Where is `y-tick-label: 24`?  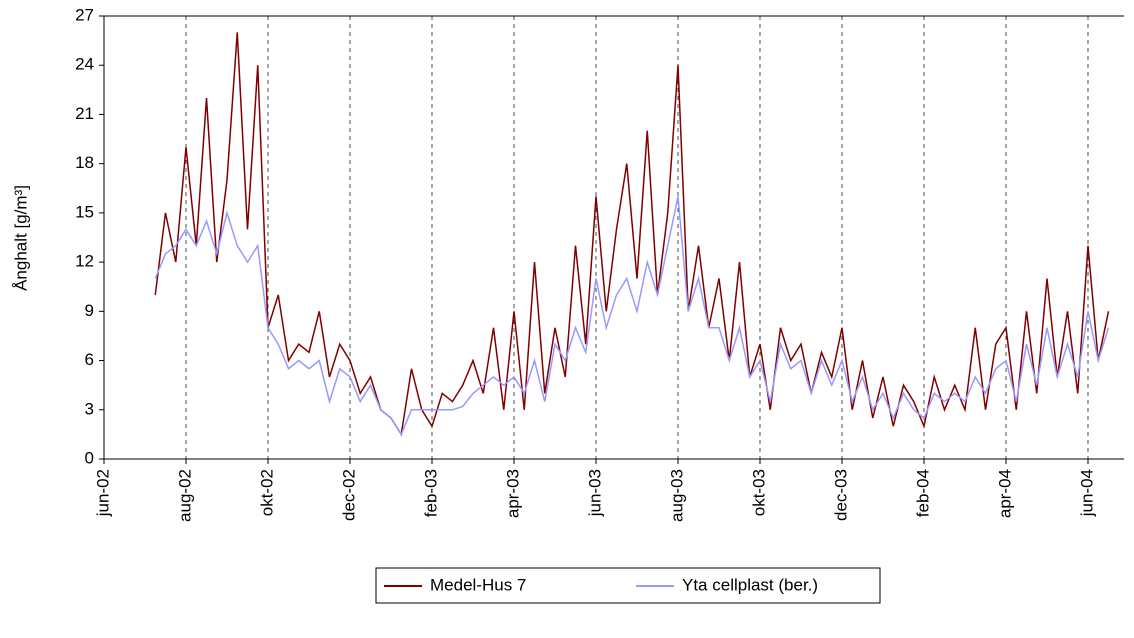
y-tick-label: 24 is located at coordinates (84, 64).